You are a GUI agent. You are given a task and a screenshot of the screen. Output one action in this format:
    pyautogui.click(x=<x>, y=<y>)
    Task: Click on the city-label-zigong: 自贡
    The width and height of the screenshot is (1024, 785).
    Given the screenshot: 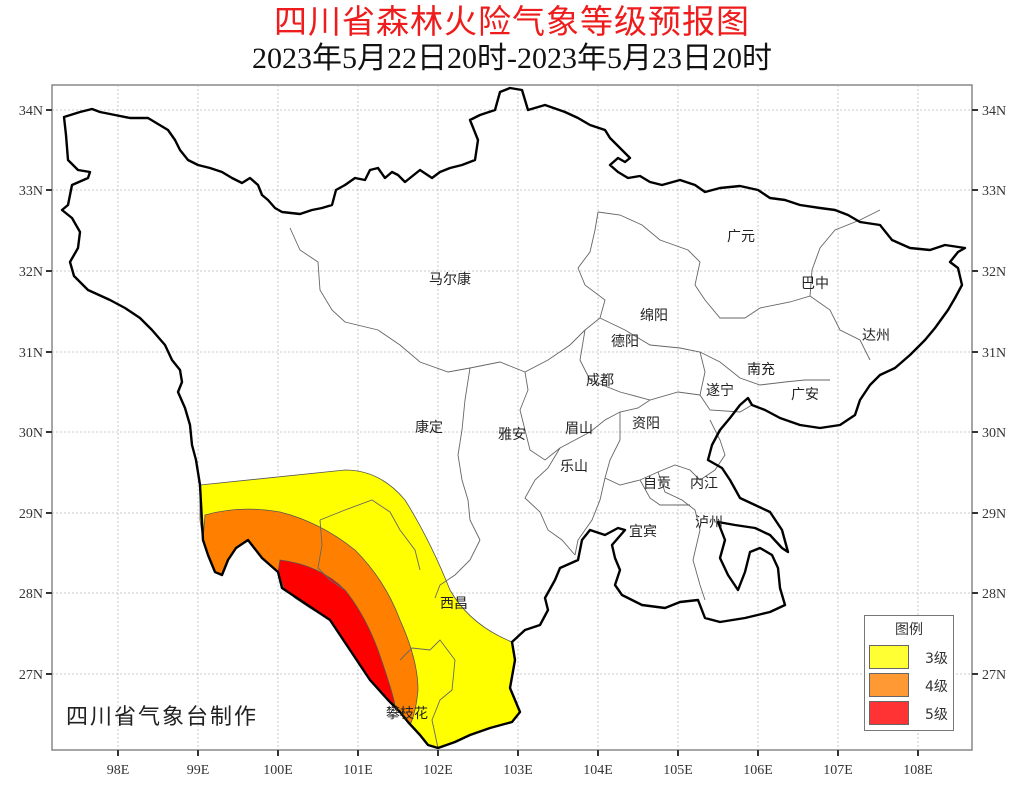 What is the action you would take?
    pyautogui.click(x=657, y=484)
    